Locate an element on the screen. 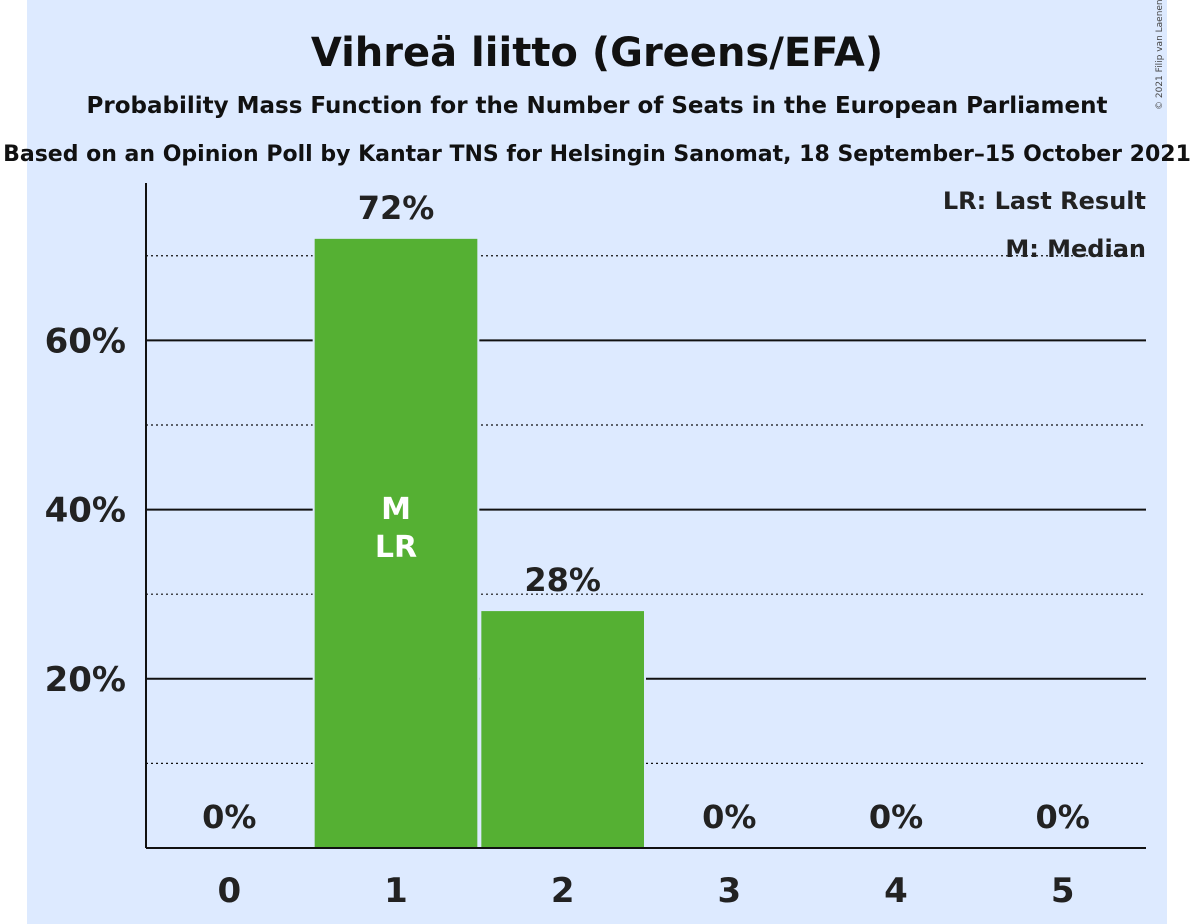  x-tick-label: 1 is located at coordinates (396, 891).